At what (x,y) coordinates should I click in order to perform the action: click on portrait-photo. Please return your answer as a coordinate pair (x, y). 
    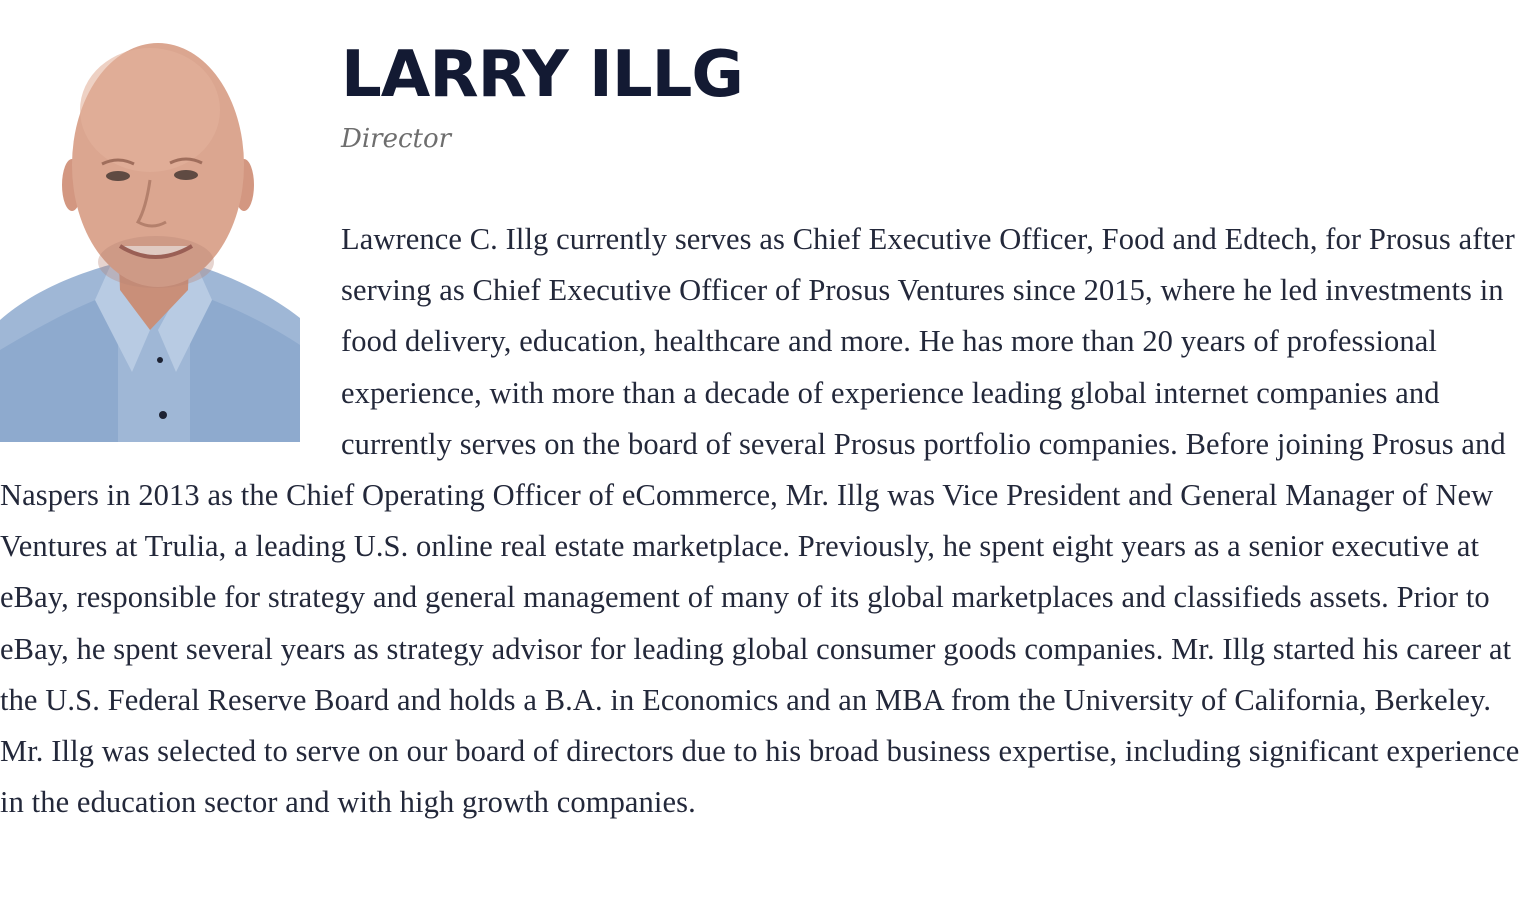
    Looking at the image, I should click on (150, 221).